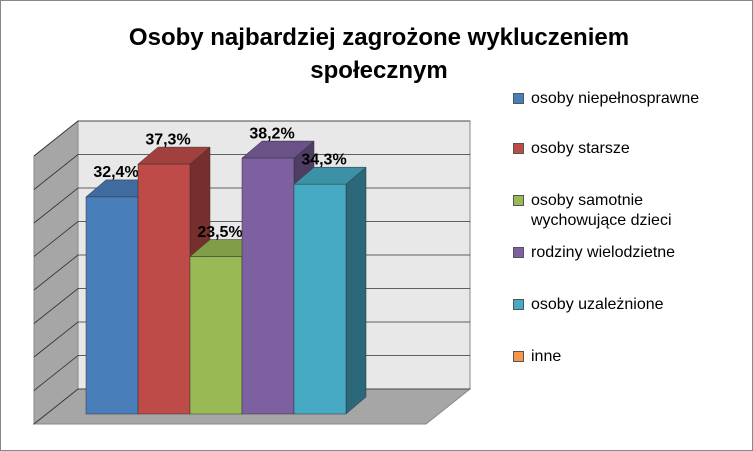 This screenshot has height=451, width=753. I want to click on legend-item: osoby starsze, so click(628, 149).